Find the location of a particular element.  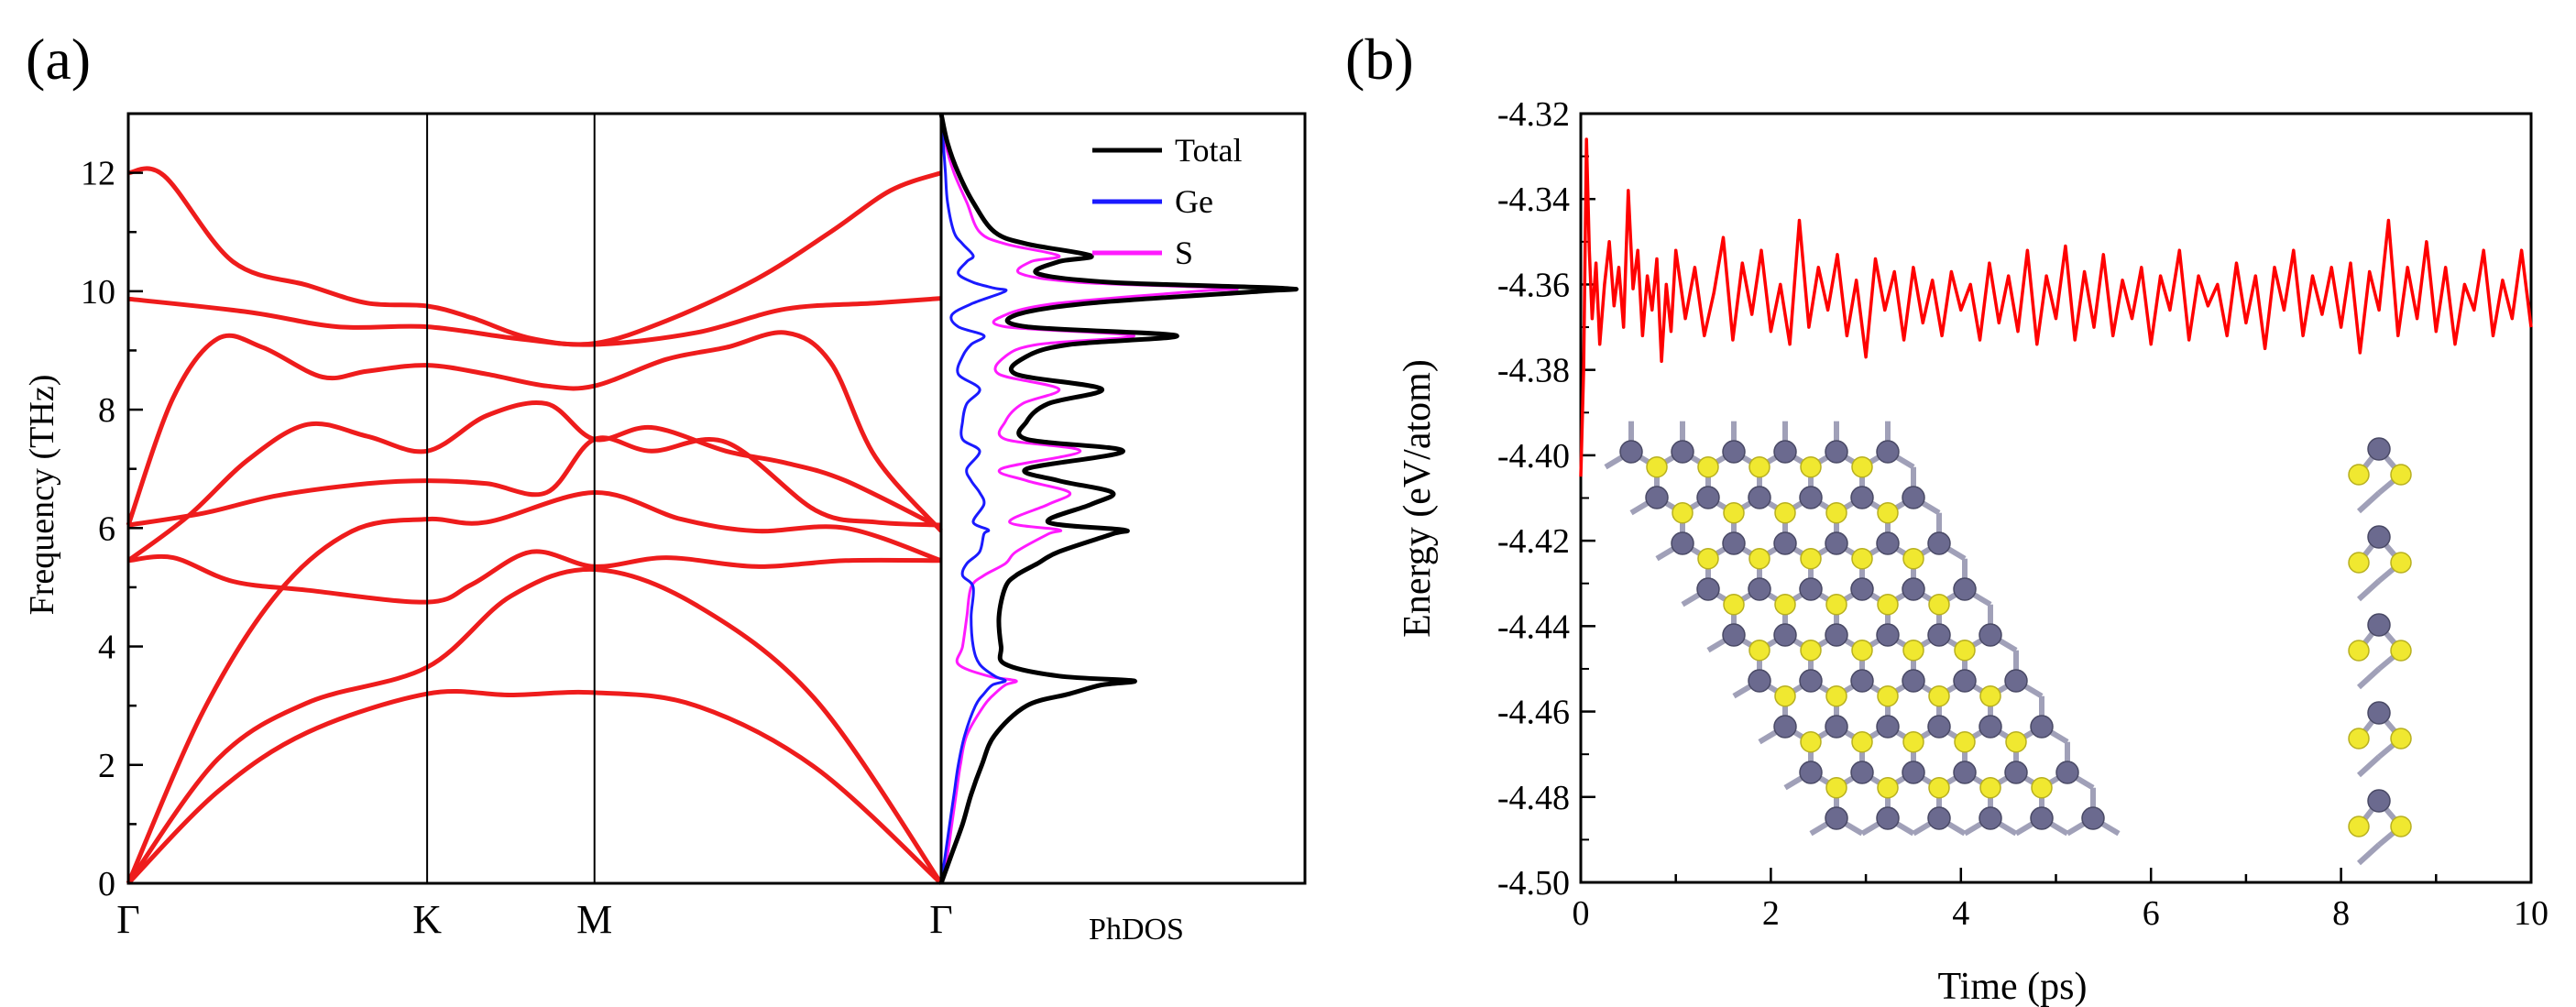

y-tick-label: -4.34 is located at coordinates (1533, 200).